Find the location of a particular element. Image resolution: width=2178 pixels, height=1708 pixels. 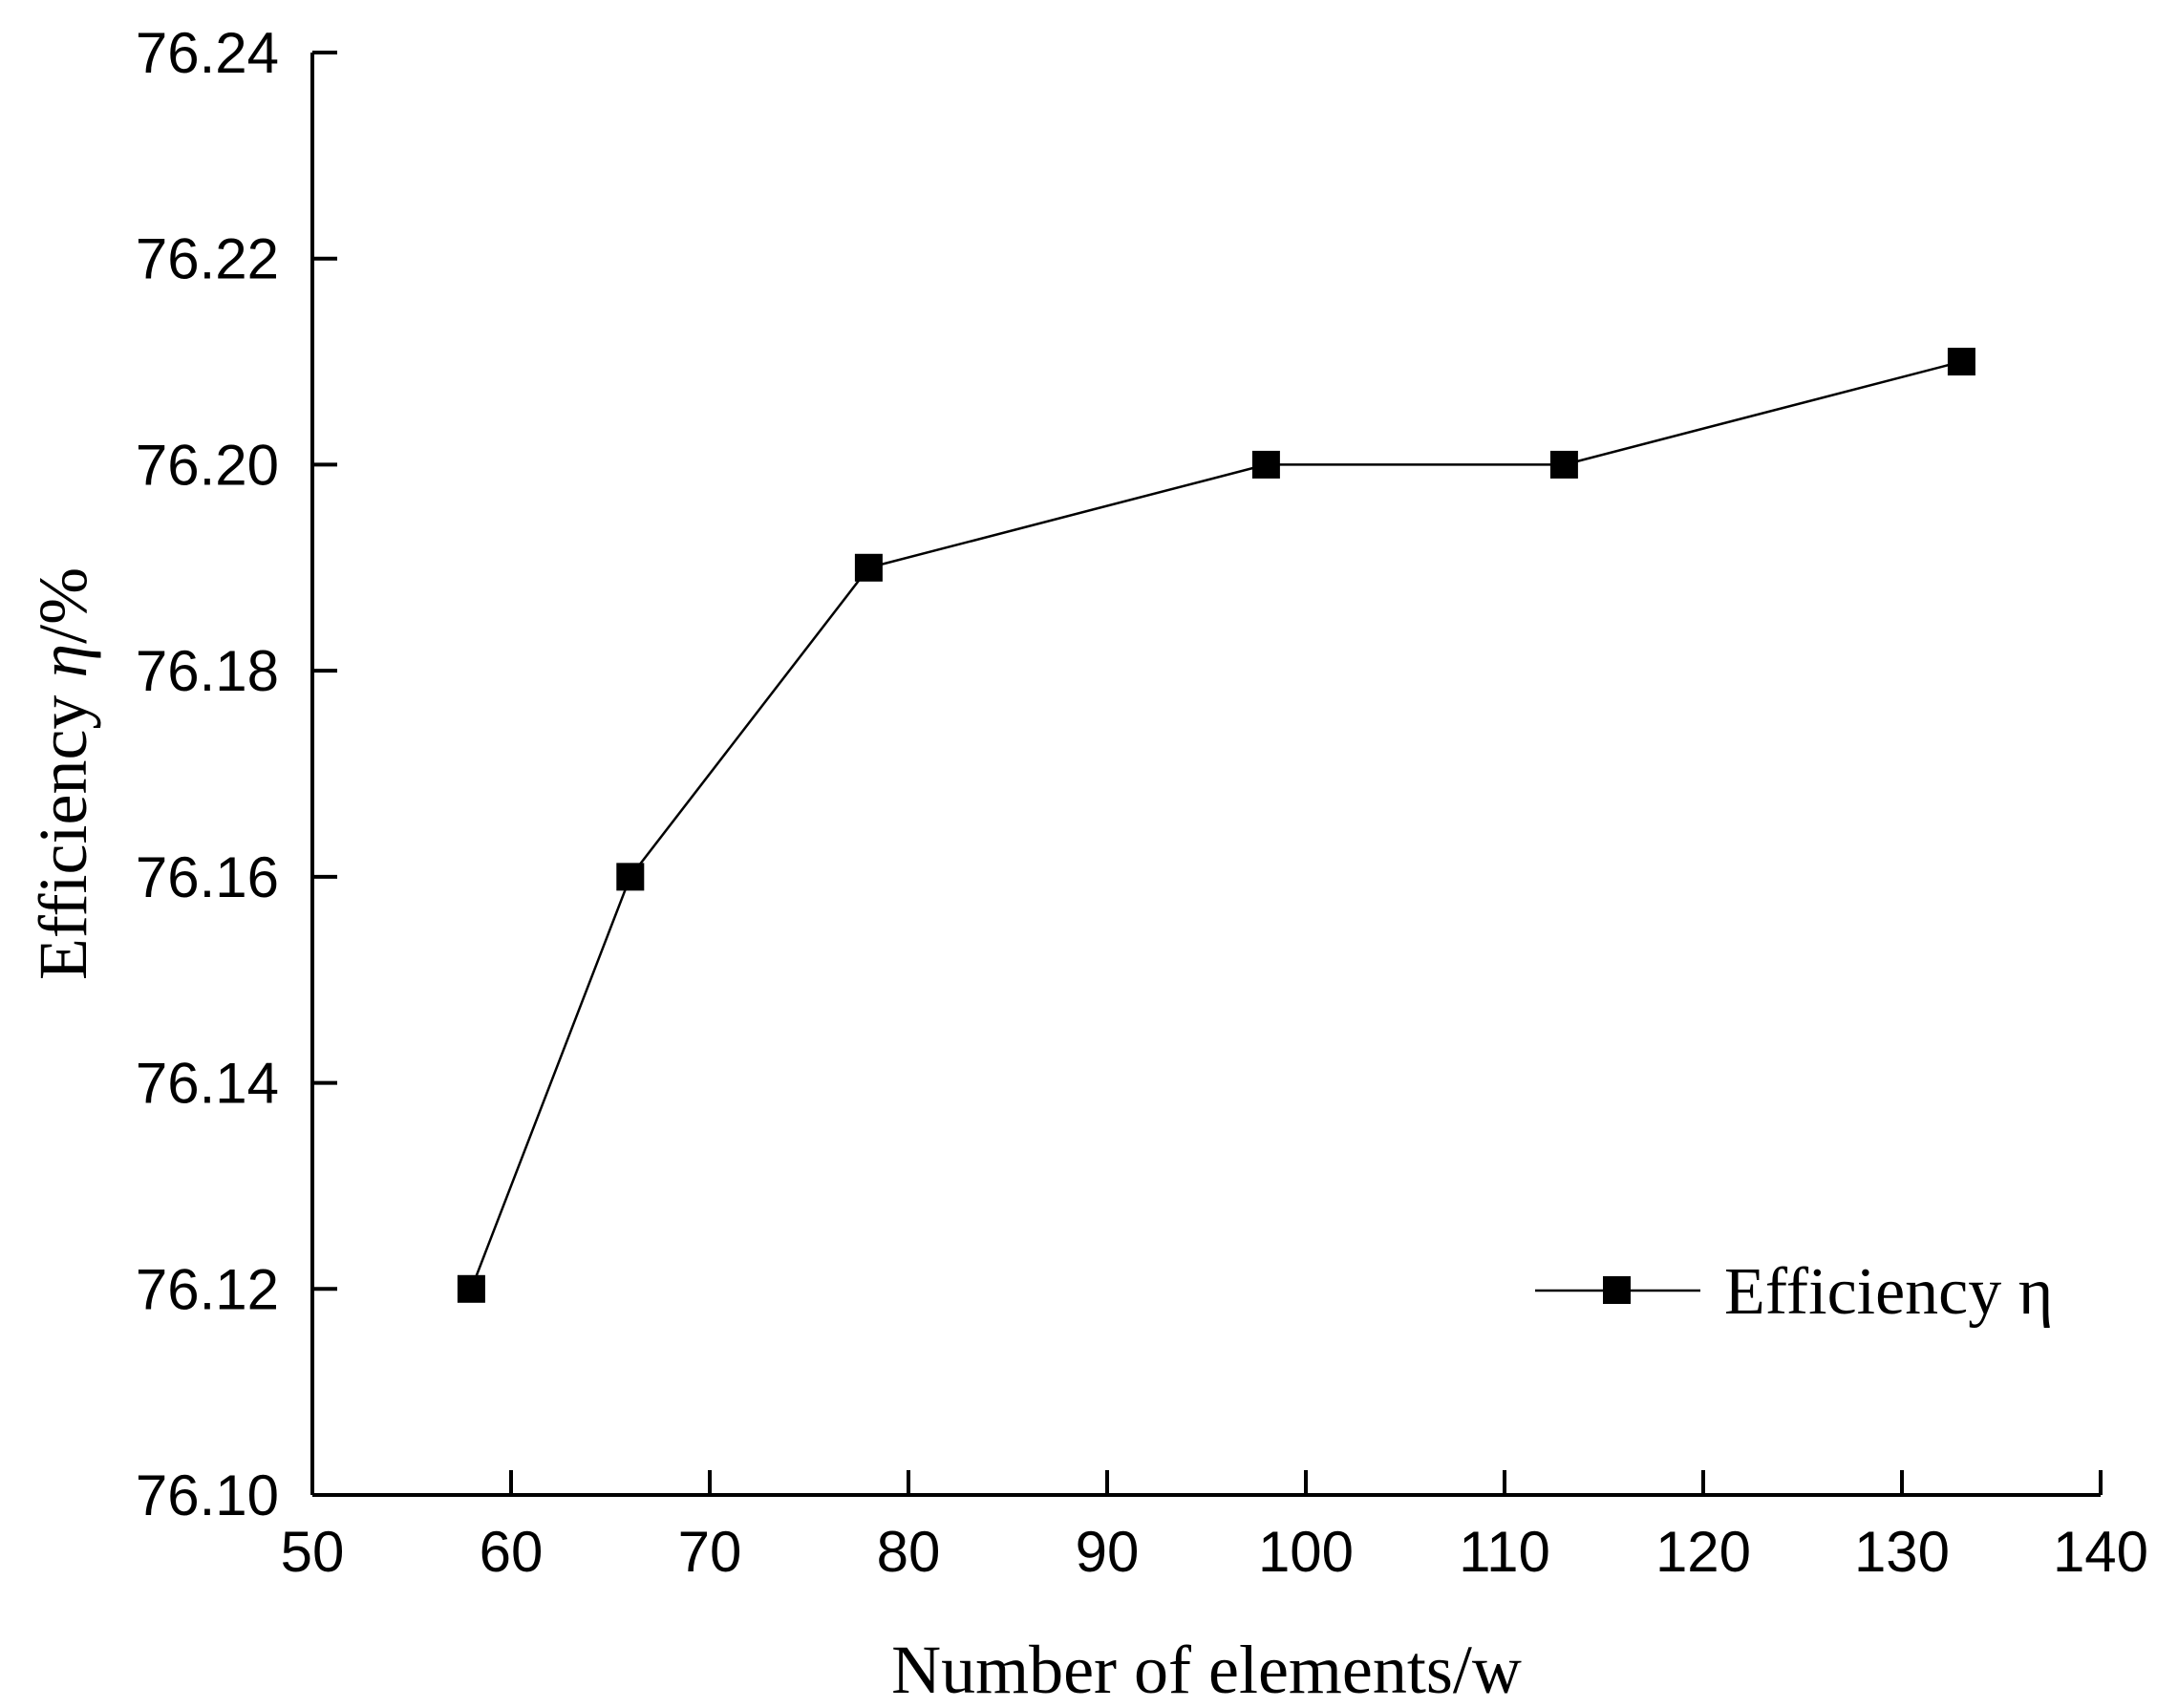

y-axis-title: Efficiency η/% is located at coordinates (63, 773).